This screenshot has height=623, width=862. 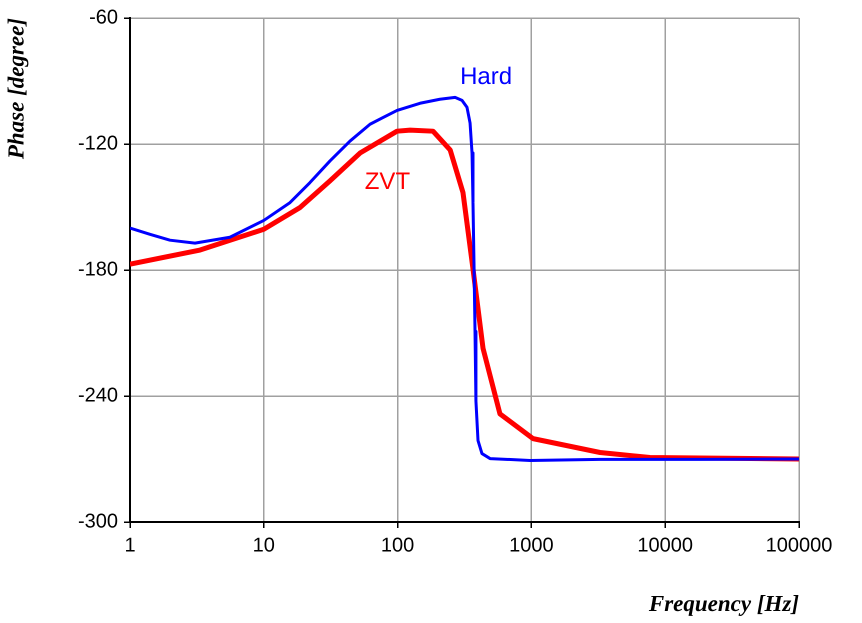 I want to click on y-axis-title: Phase [degree], so click(x=16, y=89).